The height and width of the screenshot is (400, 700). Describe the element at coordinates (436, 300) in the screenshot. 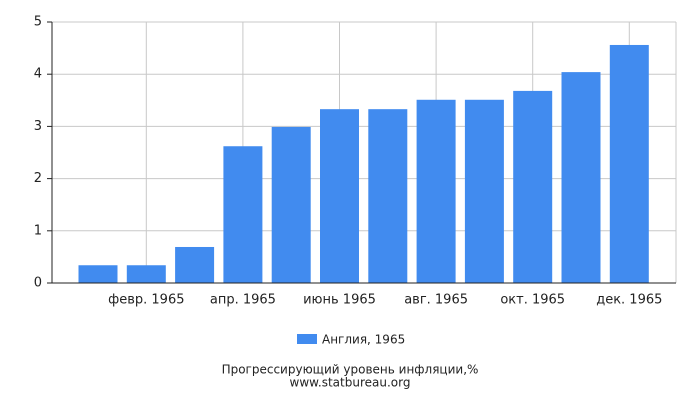

I see `x-tick-label: авг. 1965` at that location.